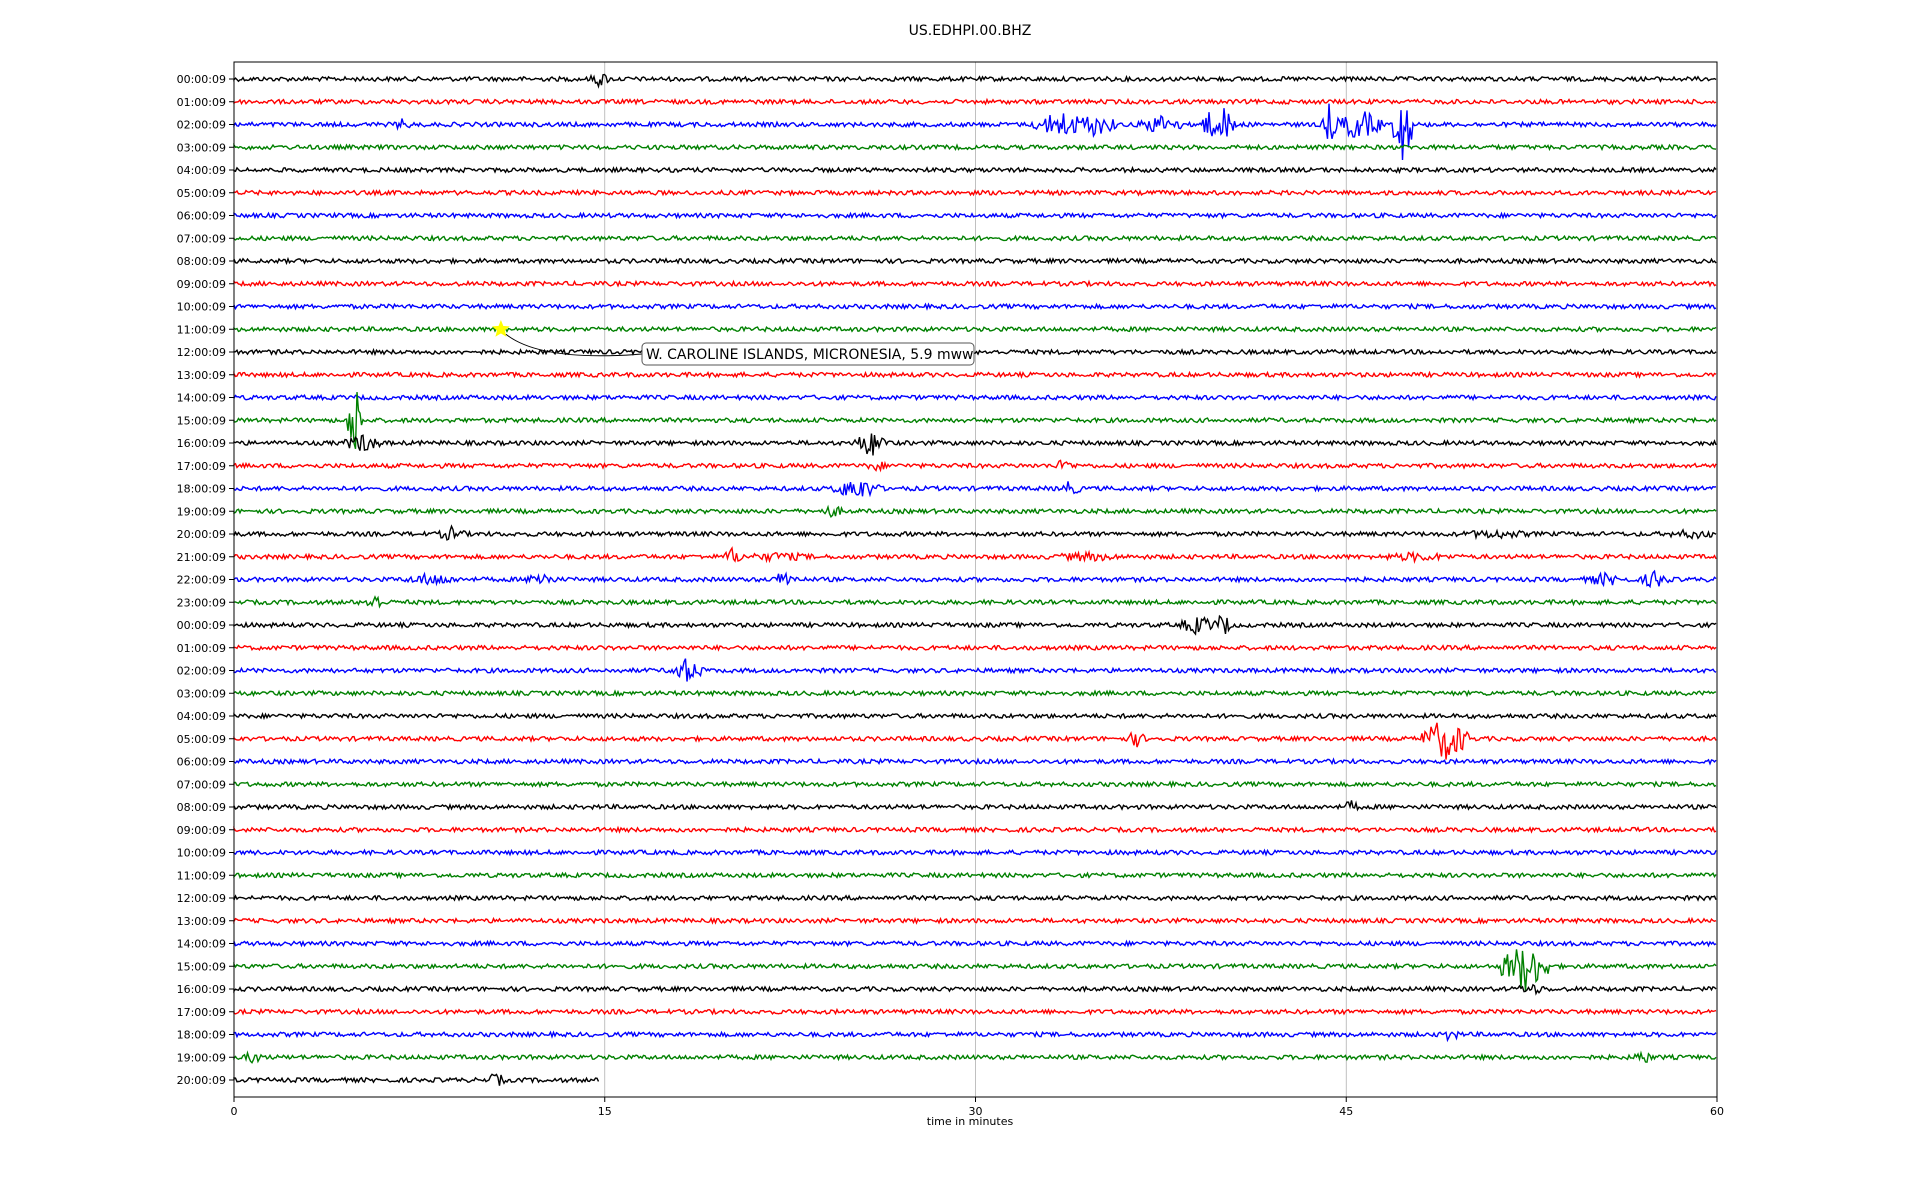 This screenshot has height=1200, width=1920. Describe the element at coordinates (201, 1080) in the screenshot. I see `y-tick-label-44: 20:00:09` at that location.